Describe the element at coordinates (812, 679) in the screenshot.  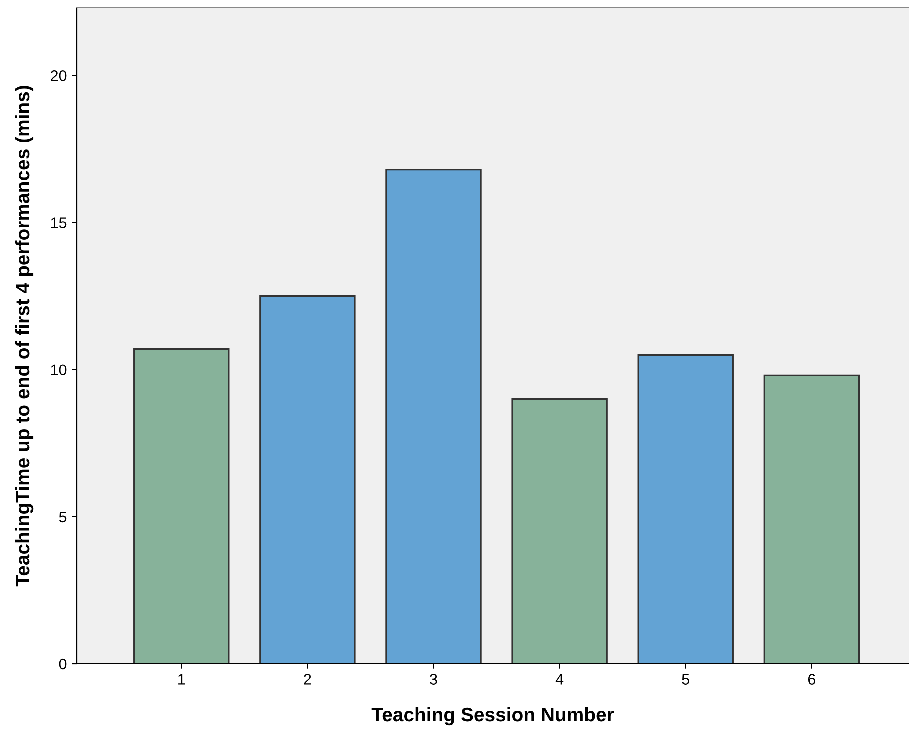
I see `x-tick-label: 6` at that location.